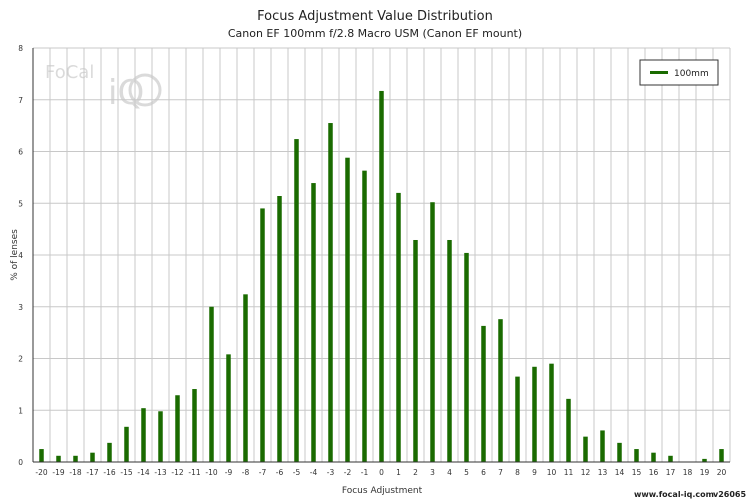 The height and width of the screenshot is (500, 750). What do you see at coordinates (143, 472) in the screenshot?
I see `x-tick-label: -14` at bounding box center [143, 472].